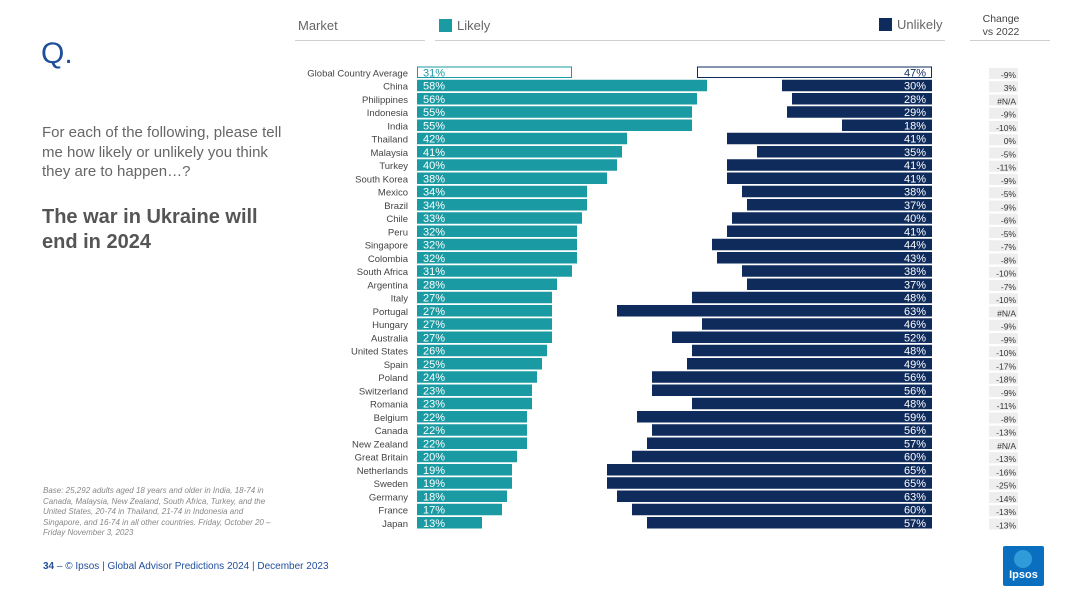 The image size is (1080, 607). Describe the element at coordinates (915, 193) in the screenshot. I see `unlikely-value-label: 38%` at that location.